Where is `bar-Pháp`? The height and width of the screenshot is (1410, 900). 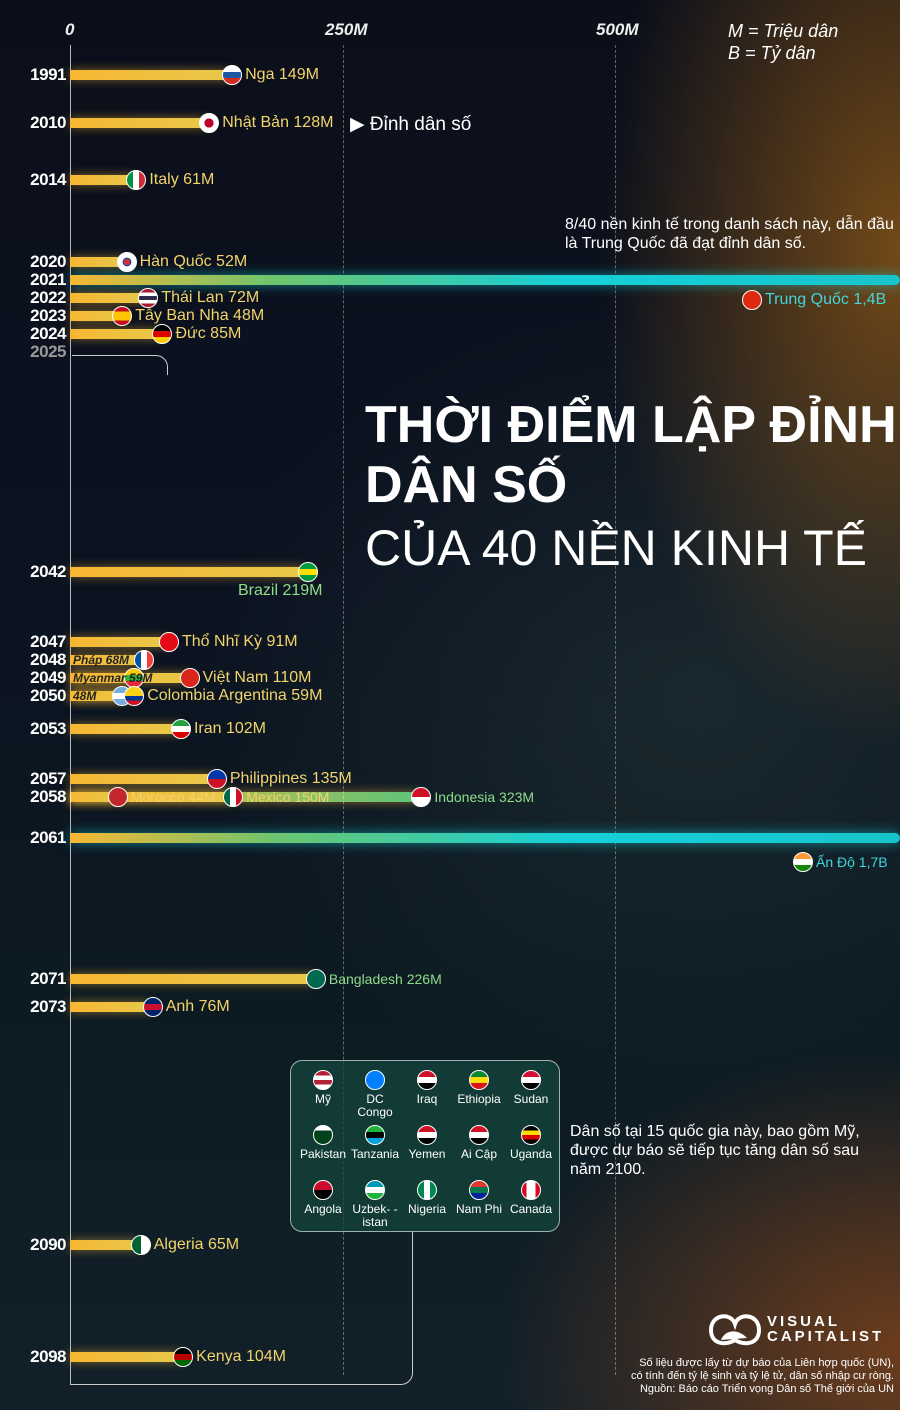 bar-Pháp is located at coordinates (107, 660).